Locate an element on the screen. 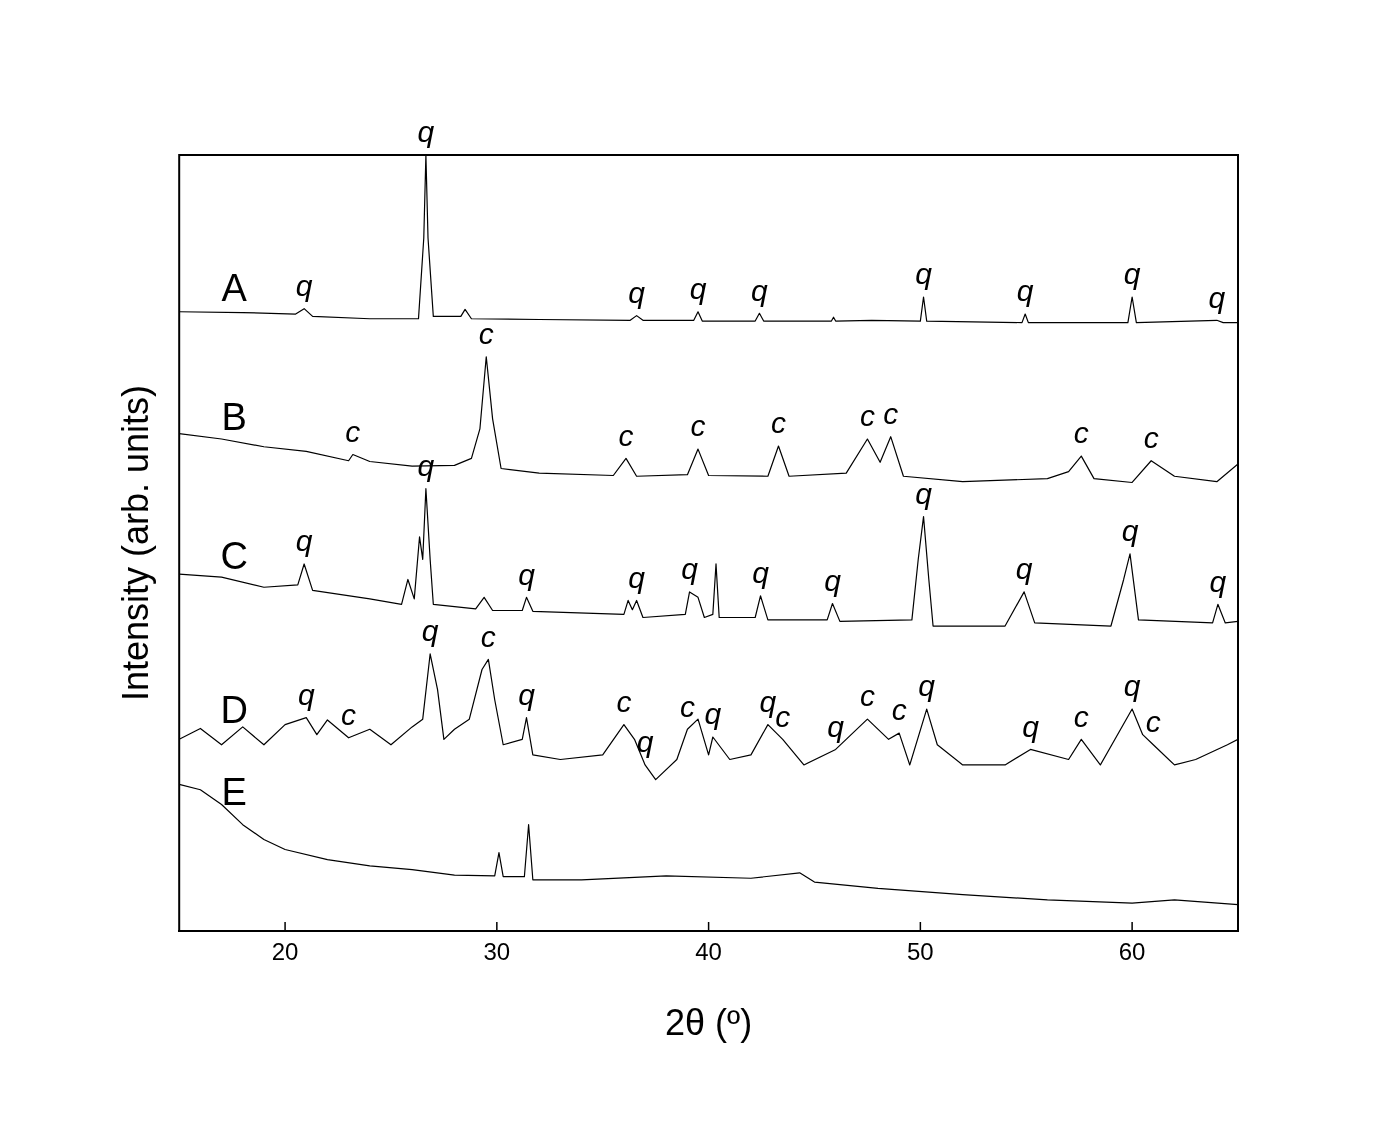 The height and width of the screenshot is (1145, 1386). x-tick-label: 60 is located at coordinates (1132, 952).